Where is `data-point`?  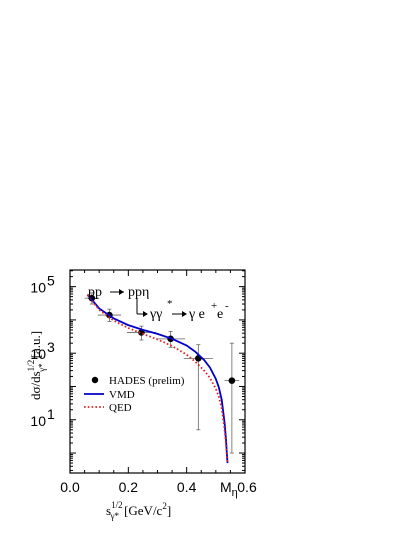
data-point is located at coordinates (232, 380).